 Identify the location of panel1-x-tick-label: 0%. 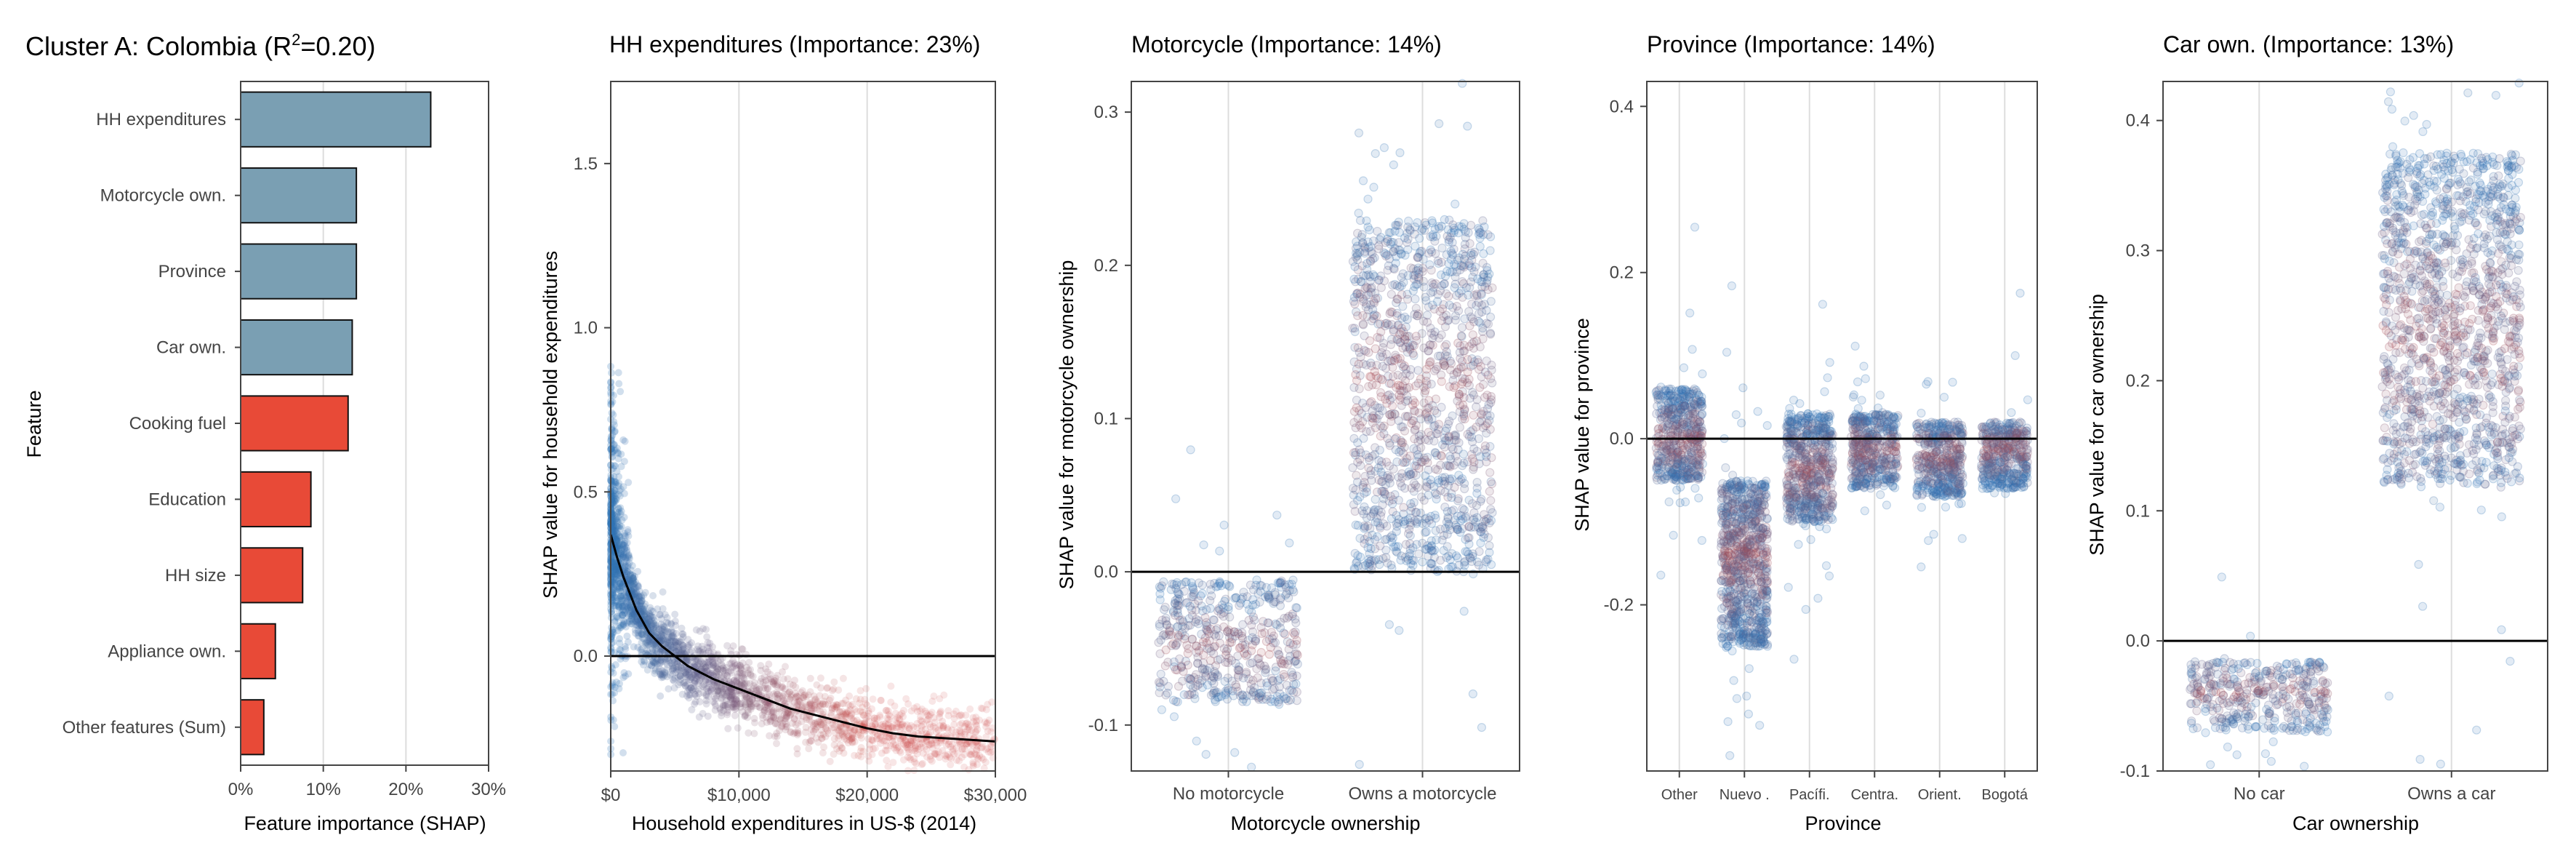
(241, 789).